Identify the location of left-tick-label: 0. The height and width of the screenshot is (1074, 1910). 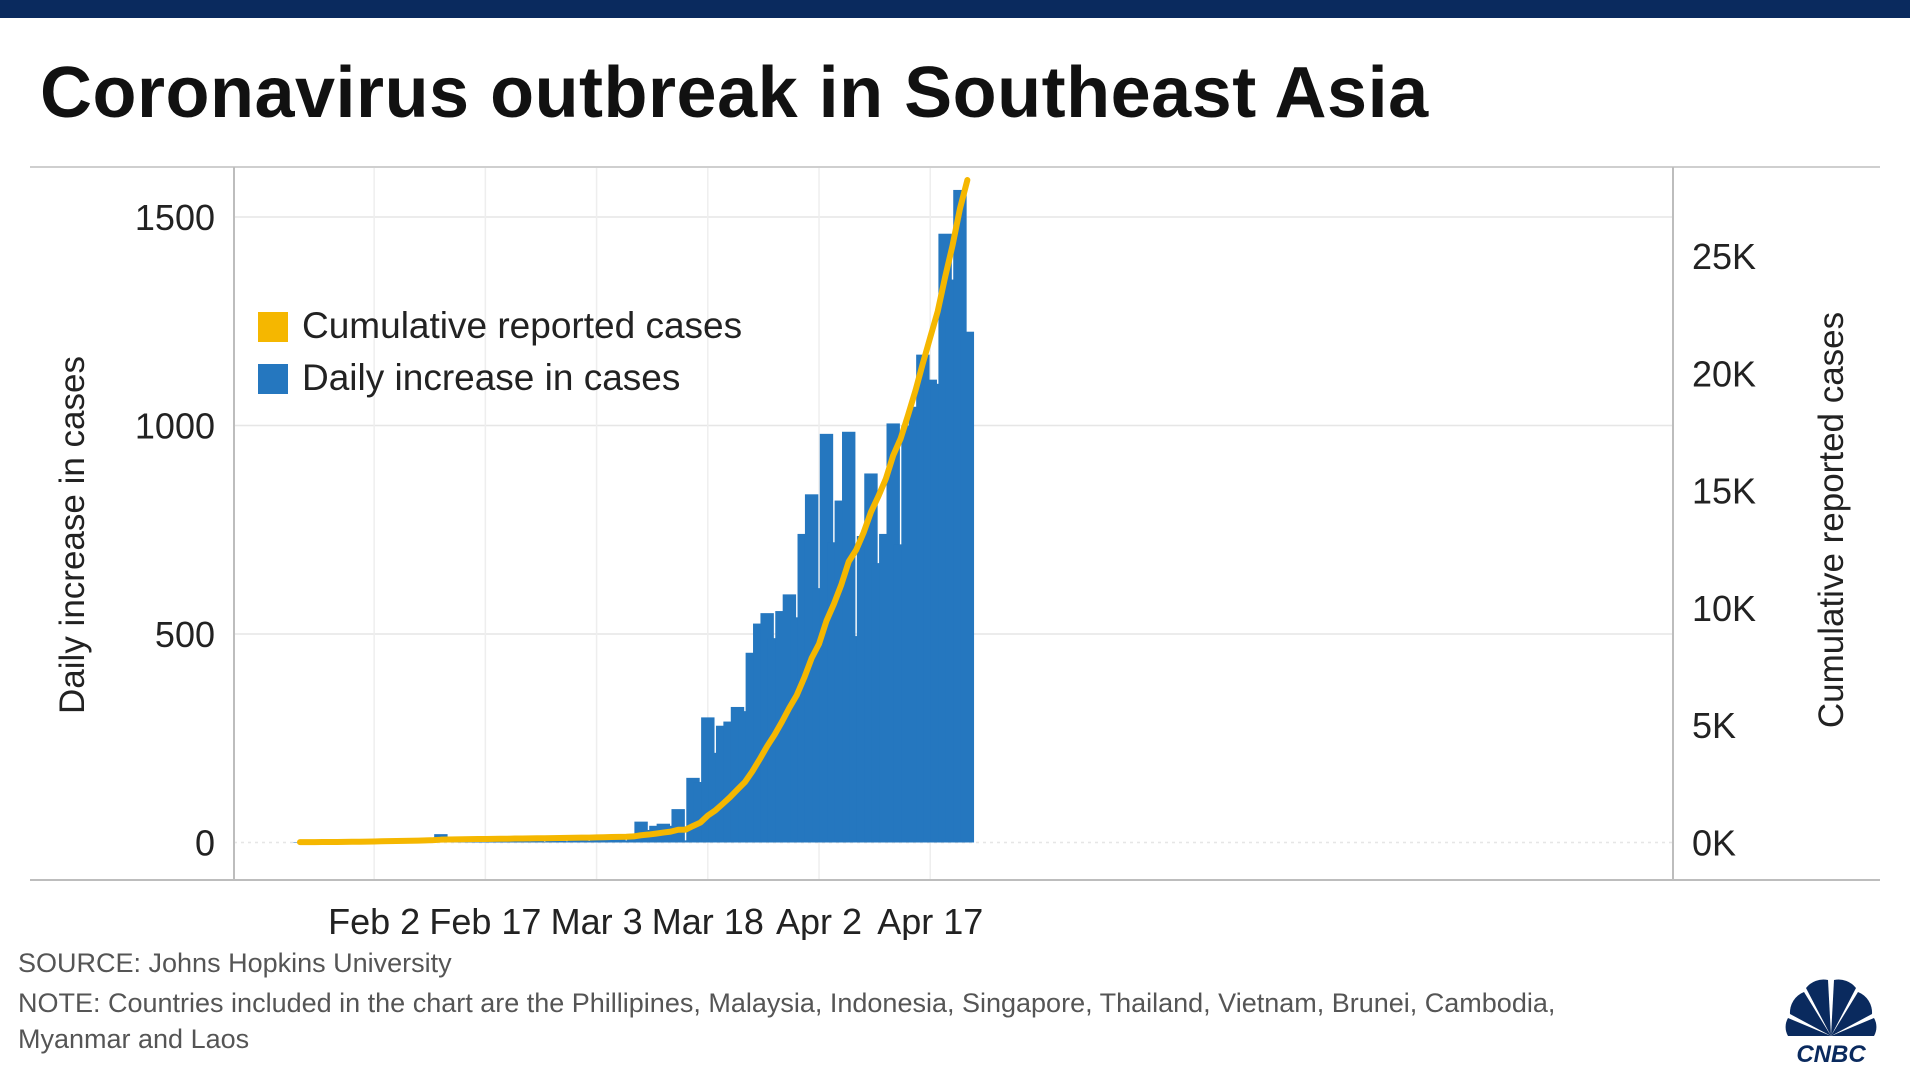
(205, 842).